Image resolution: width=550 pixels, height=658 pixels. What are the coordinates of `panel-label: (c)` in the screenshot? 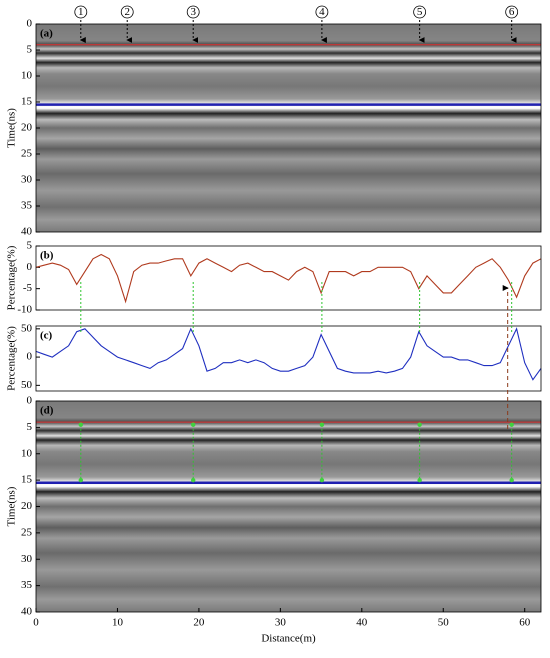 It's located at (46, 336).